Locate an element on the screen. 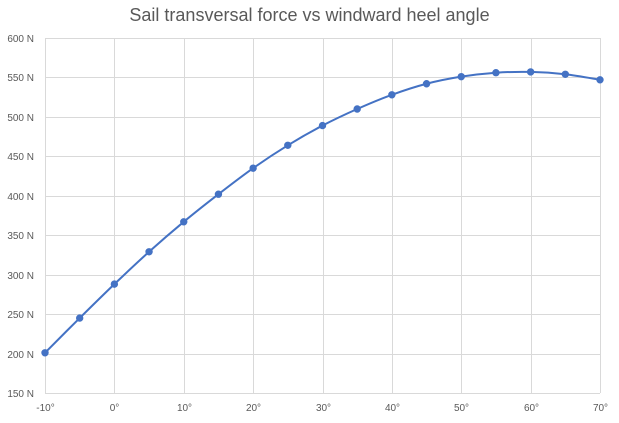  y-tick-label: 400 N is located at coordinates (20, 197).